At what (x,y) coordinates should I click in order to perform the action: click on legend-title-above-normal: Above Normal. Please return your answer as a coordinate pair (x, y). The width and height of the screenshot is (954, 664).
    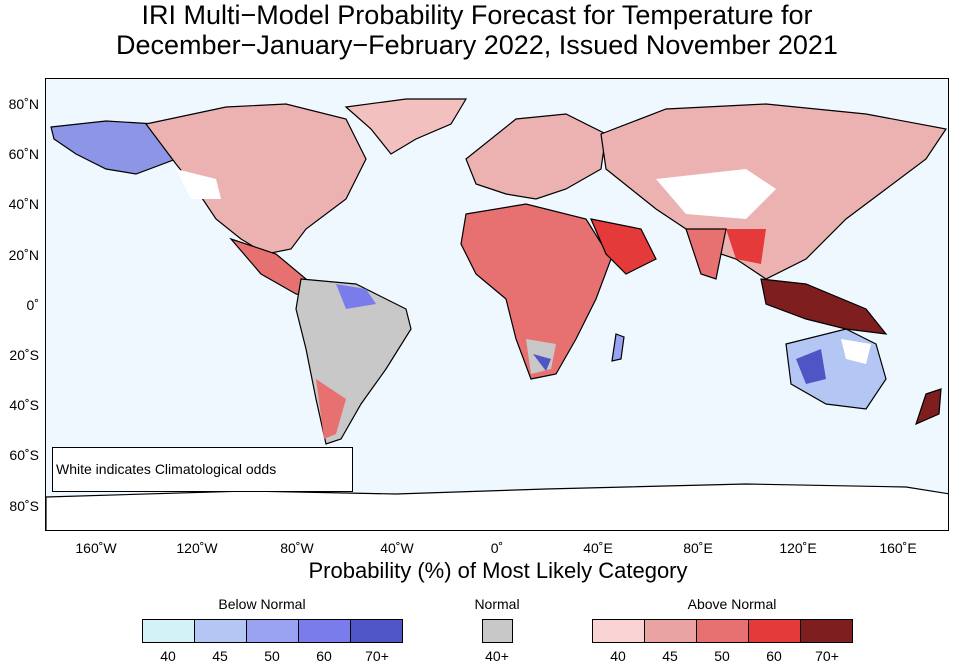
    Looking at the image, I should click on (732, 604).